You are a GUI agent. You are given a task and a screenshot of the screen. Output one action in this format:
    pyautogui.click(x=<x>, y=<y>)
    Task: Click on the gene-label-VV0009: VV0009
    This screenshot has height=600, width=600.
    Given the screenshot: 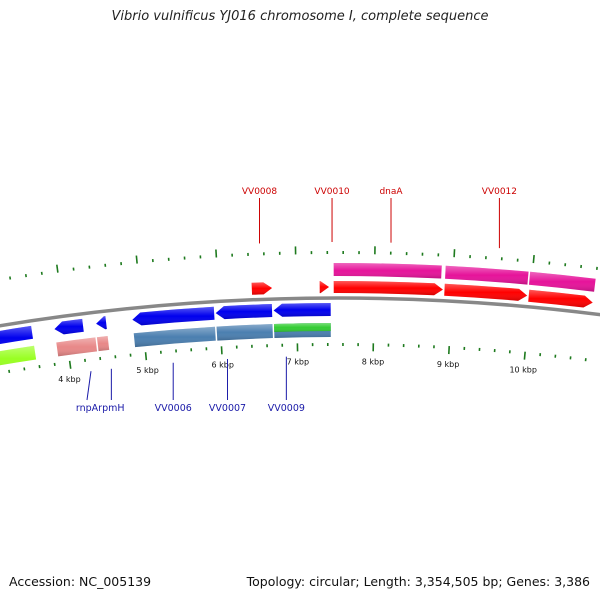 What is the action you would take?
    pyautogui.click(x=286, y=408)
    